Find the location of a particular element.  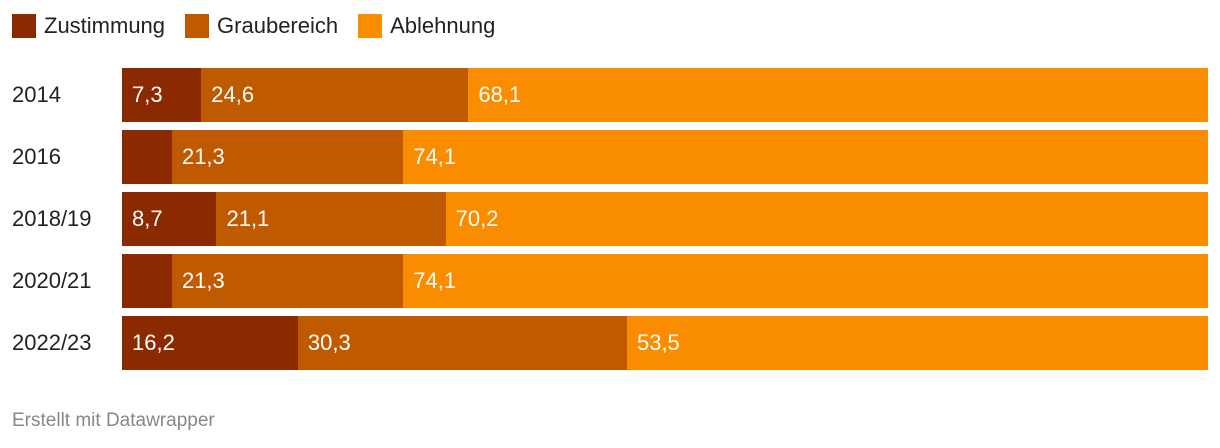

legend-label: Graubereich is located at coordinates (278, 25).